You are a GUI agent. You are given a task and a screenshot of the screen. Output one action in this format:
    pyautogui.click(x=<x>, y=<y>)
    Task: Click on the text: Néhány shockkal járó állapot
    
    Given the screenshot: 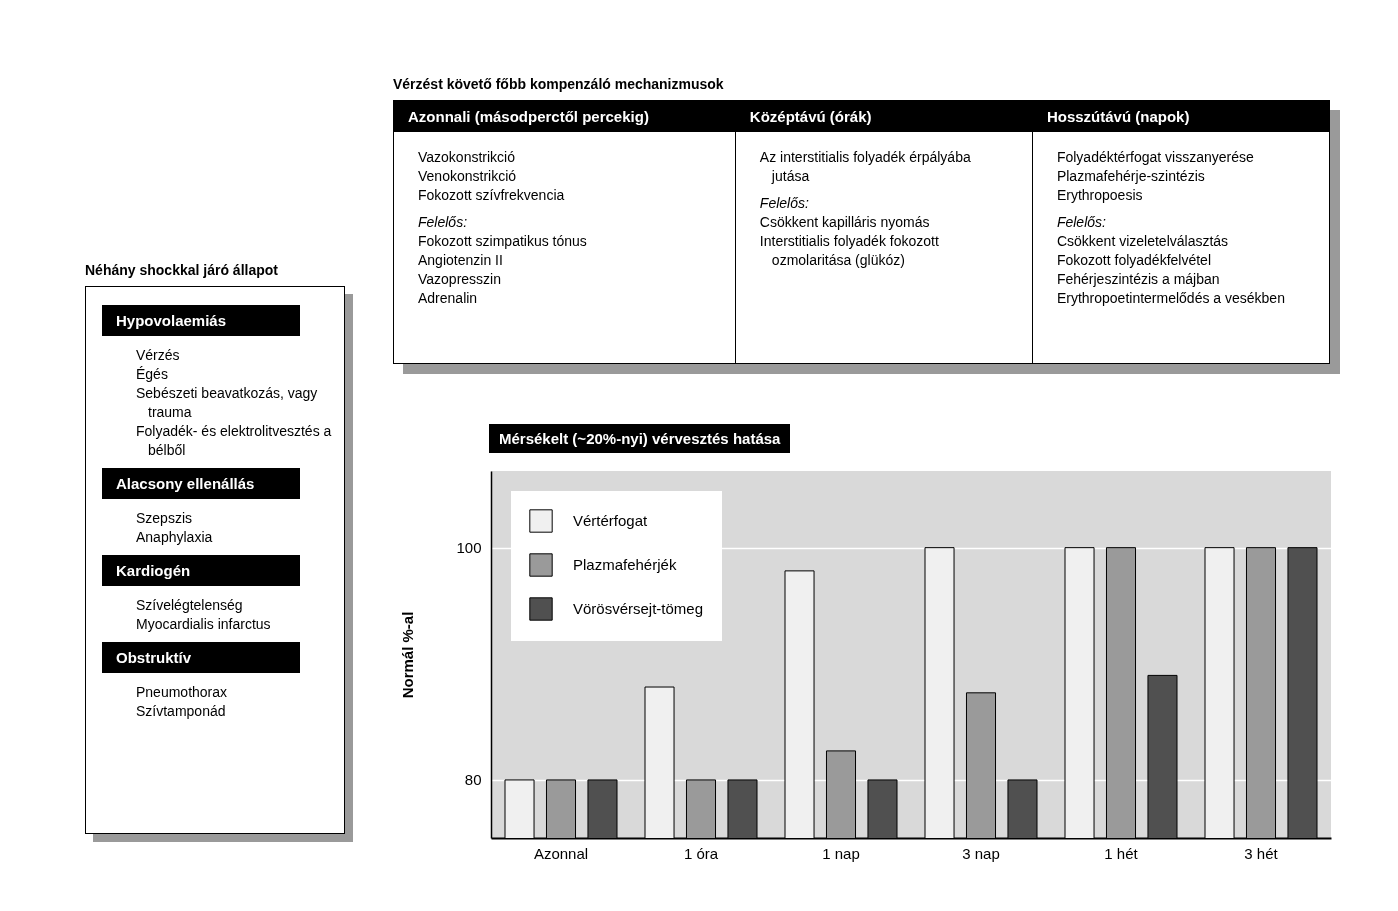 What is the action you would take?
    pyautogui.click(x=182, y=270)
    